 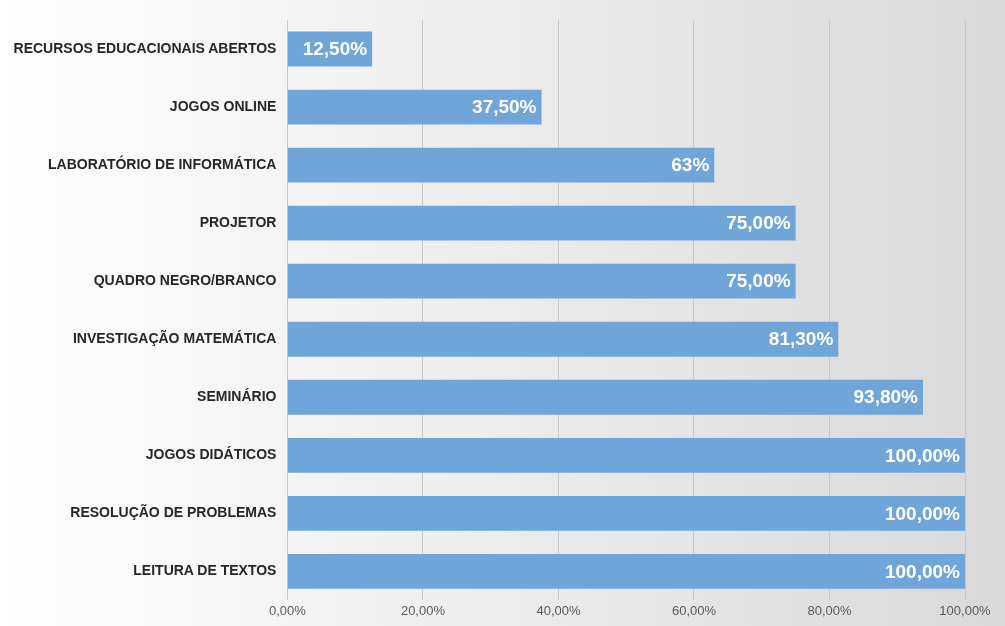 What do you see at coordinates (174, 338) in the screenshot?
I see `y-tick-label: INVESTIGAÇÃO MATEMÁTICA` at bounding box center [174, 338].